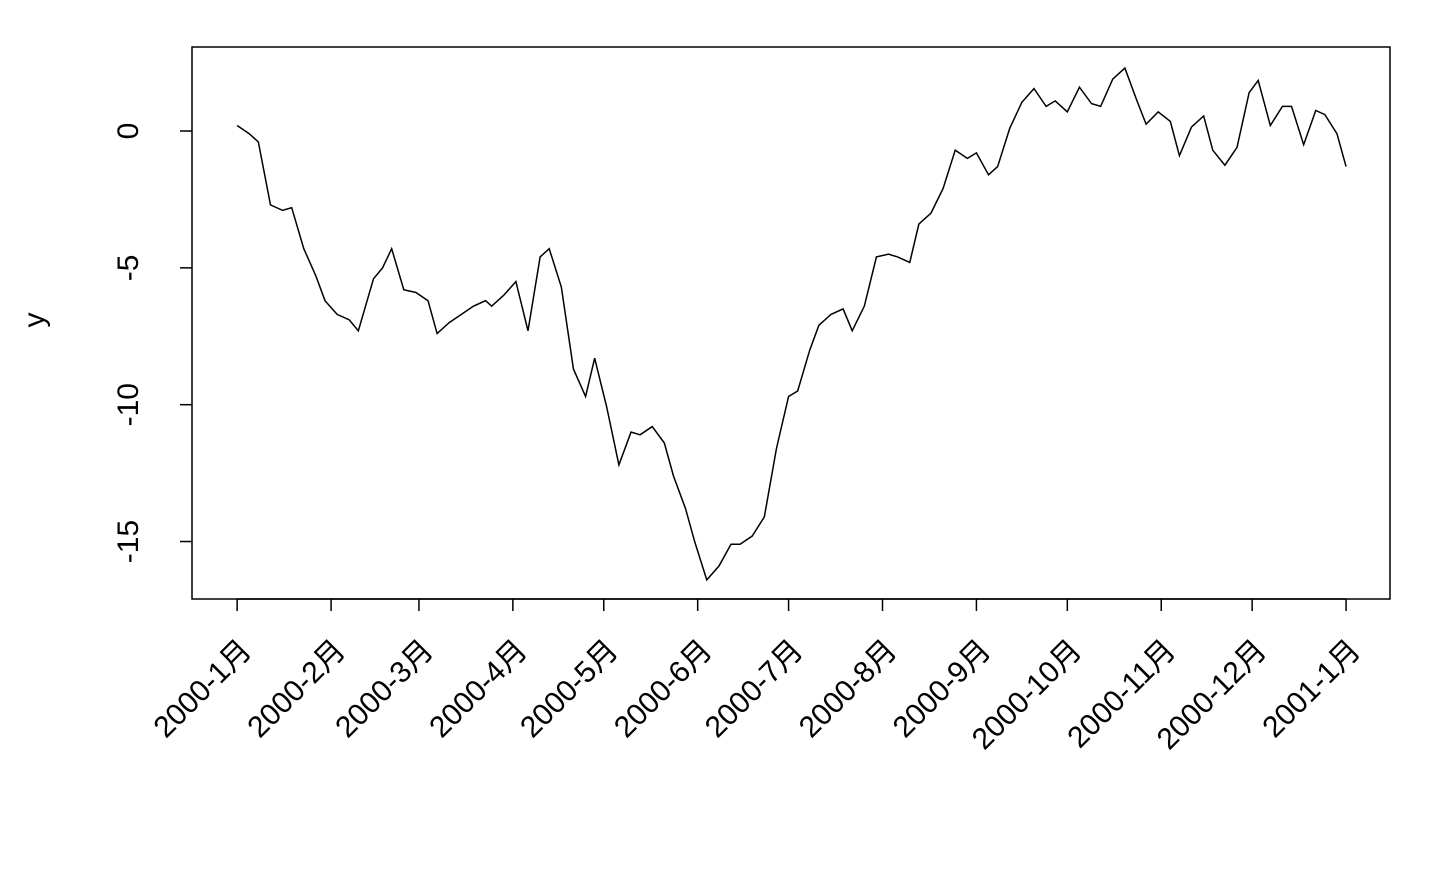 This screenshot has width=1440, height=889. Describe the element at coordinates (478, 689) in the screenshot. I see `x-tick-label: 2000-4月` at that location.